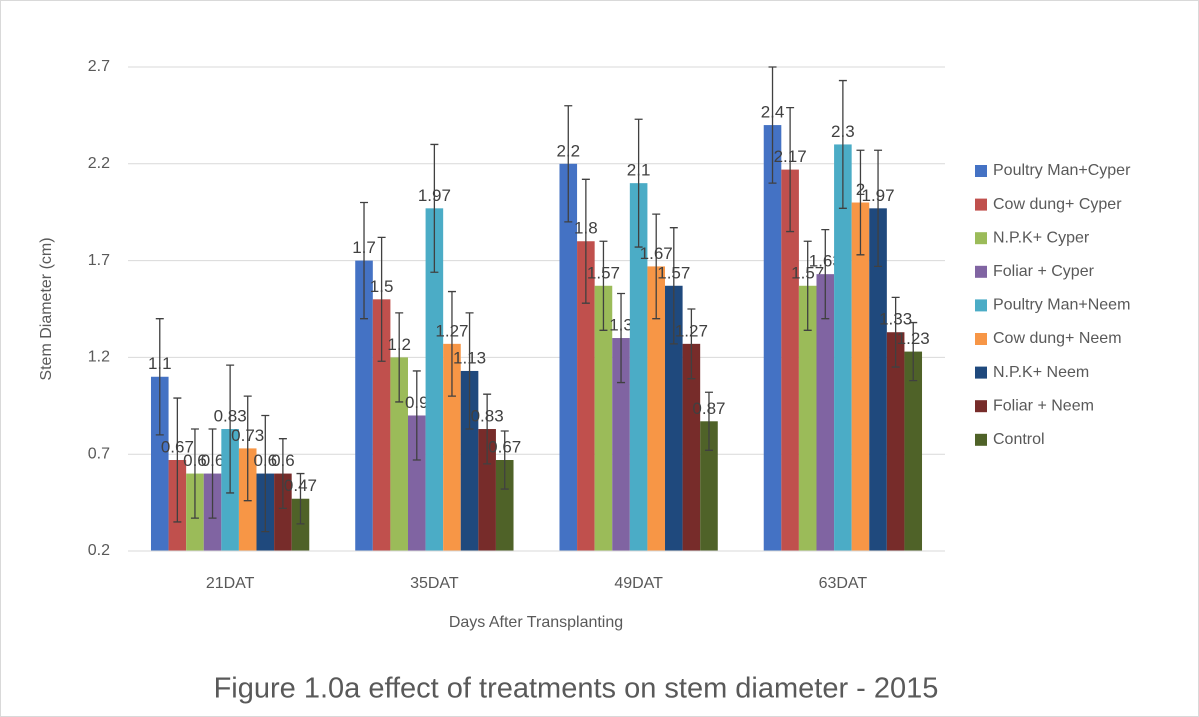 The image size is (1199, 717). What do you see at coordinates (790, 156) in the screenshot?
I see `data-label: 2.17` at bounding box center [790, 156].